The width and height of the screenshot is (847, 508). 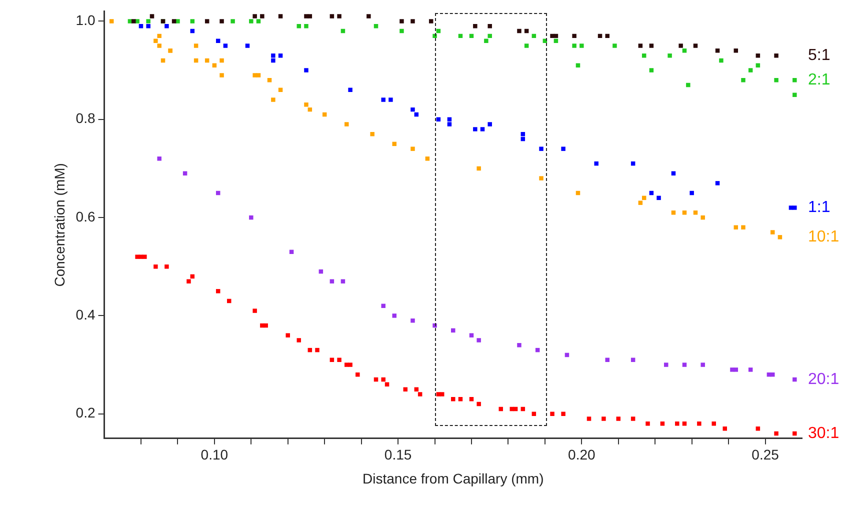 What do you see at coordinates (398, 454) in the screenshot?
I see `x-tick-label: 0.15` at bounding box center [398, 454].